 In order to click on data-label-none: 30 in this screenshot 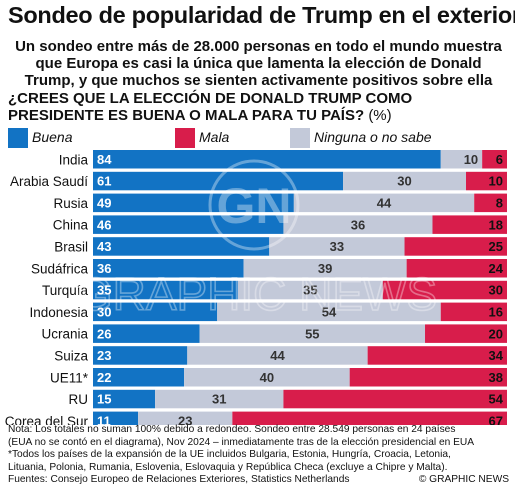, I will do `click(404, 181)`.